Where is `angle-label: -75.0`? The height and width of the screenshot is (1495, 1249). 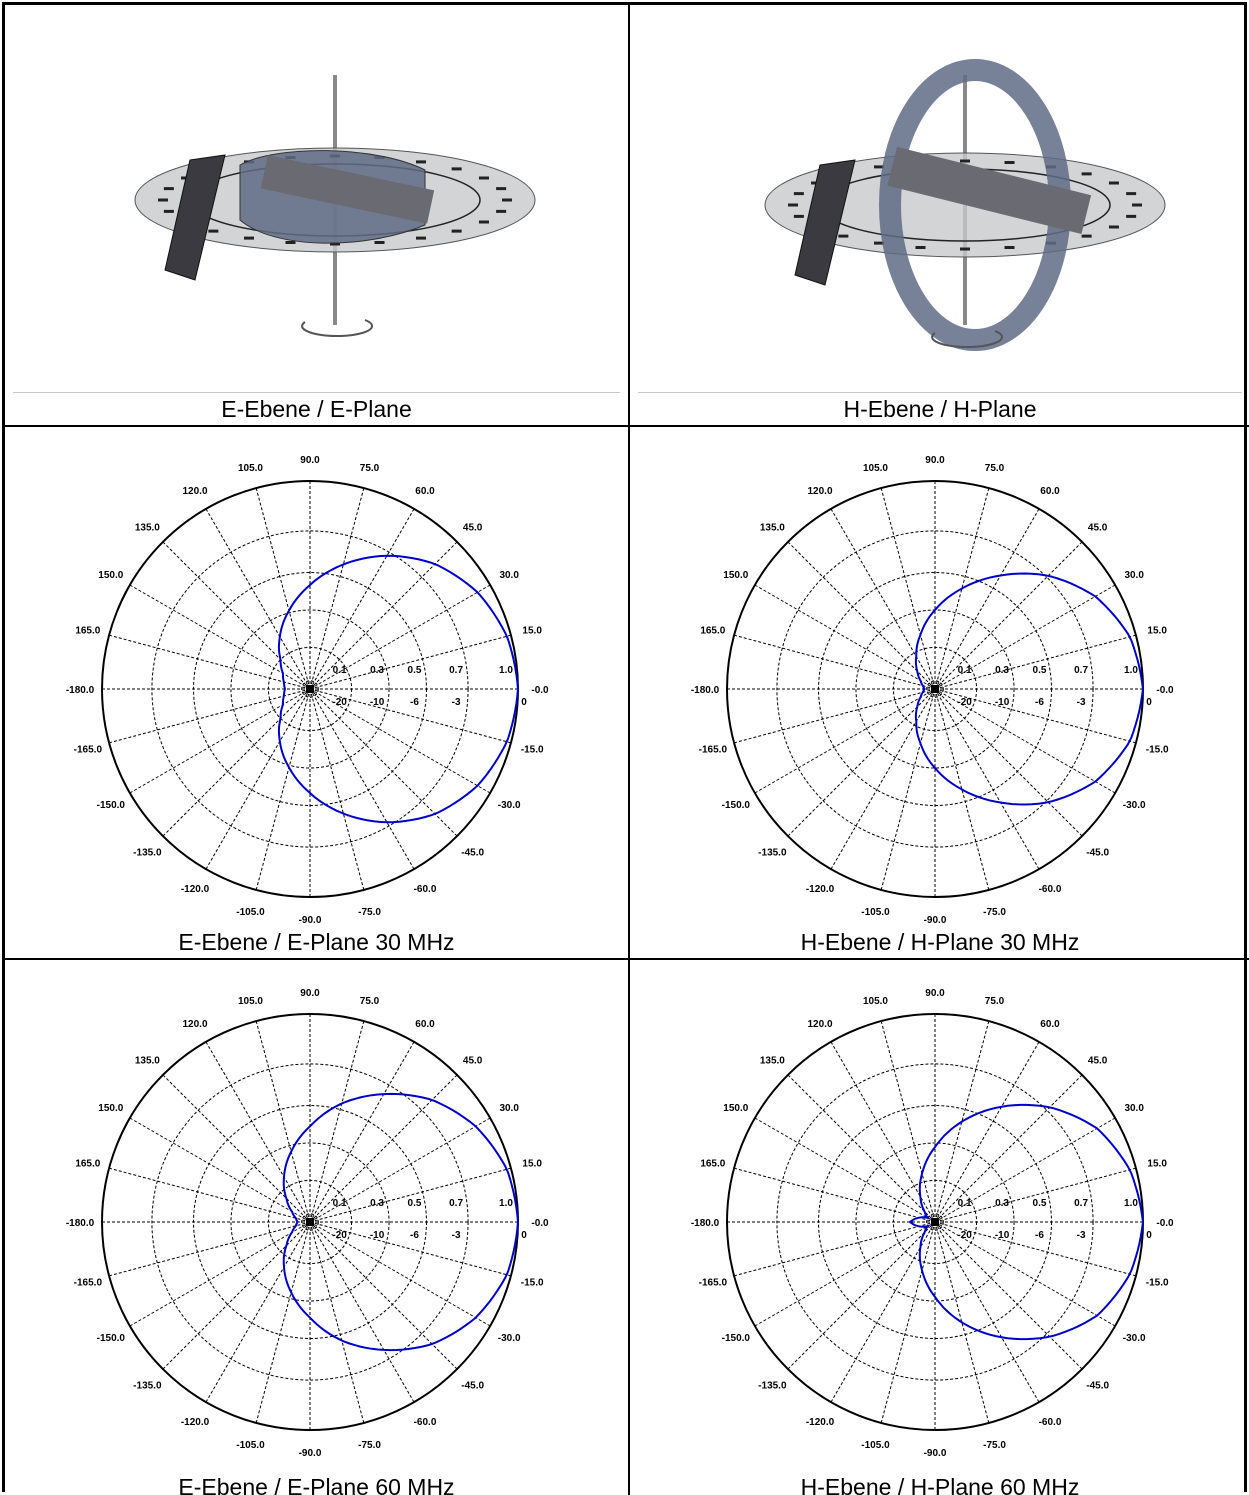
angle-label: -75.0 is located at coordinates (369, 912).